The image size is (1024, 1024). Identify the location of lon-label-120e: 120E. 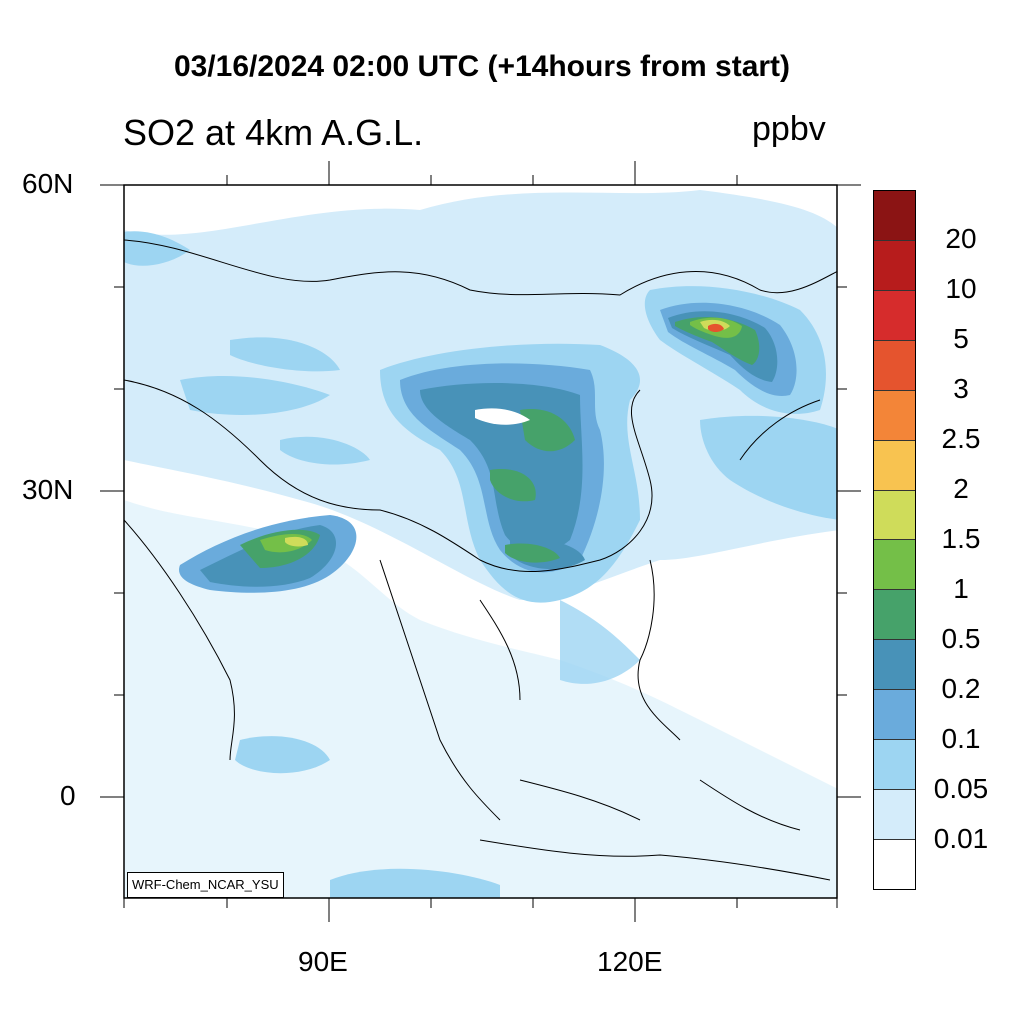
(630, 961).